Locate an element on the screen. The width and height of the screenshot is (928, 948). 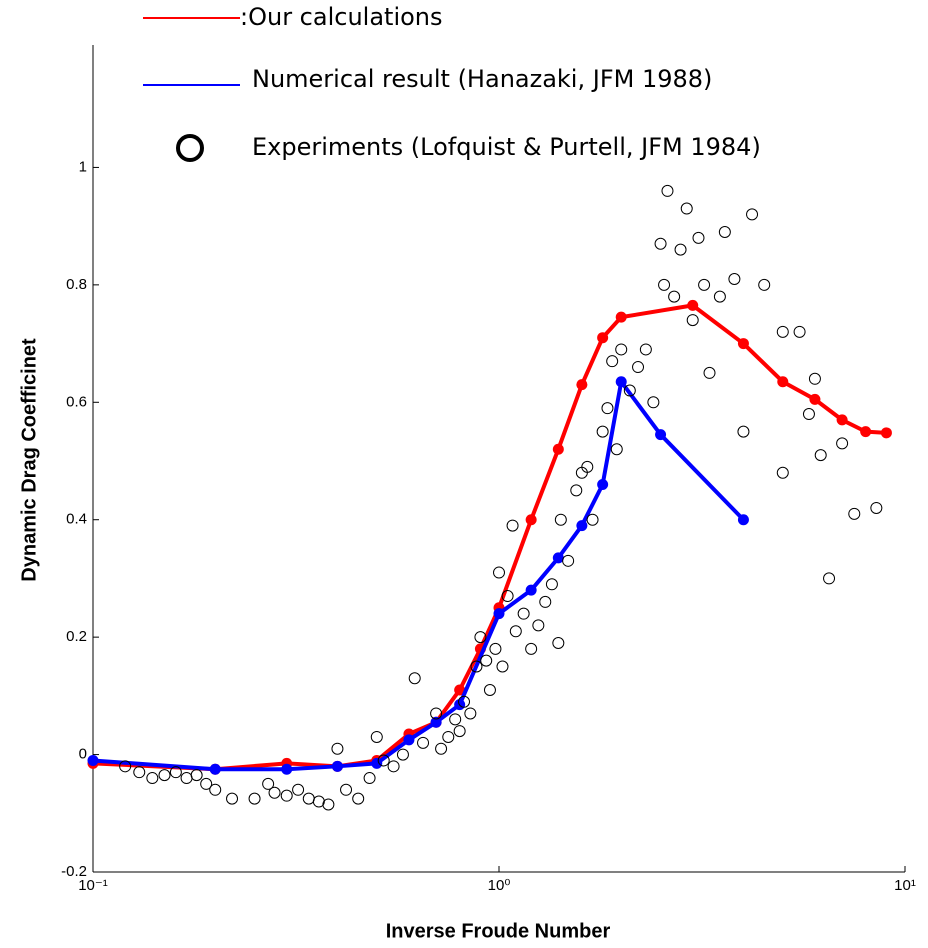
legend-label: Numerical result (Hanazaki, JFM 1988) is located at coordinates (482, 79).